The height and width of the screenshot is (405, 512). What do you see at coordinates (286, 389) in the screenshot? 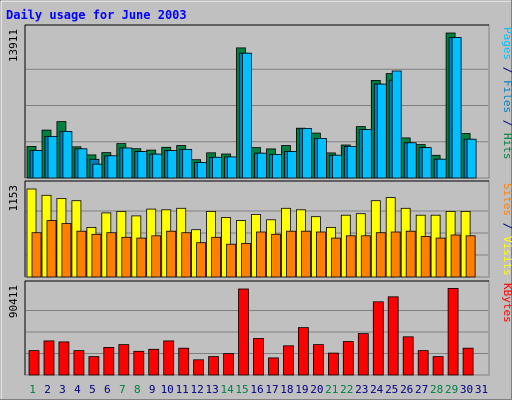
I see `x-tick-label-day-18: 18` at bounding box center [286, 389].